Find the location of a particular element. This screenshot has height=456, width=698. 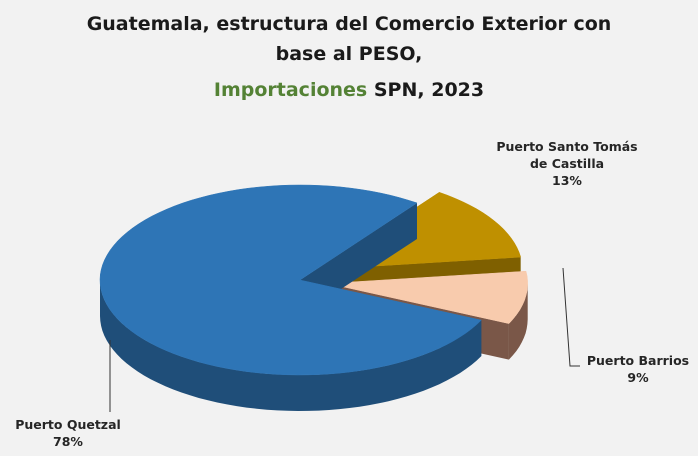

slice-label: Puerto Quetzal 78% is located at coordinates (68, 433).